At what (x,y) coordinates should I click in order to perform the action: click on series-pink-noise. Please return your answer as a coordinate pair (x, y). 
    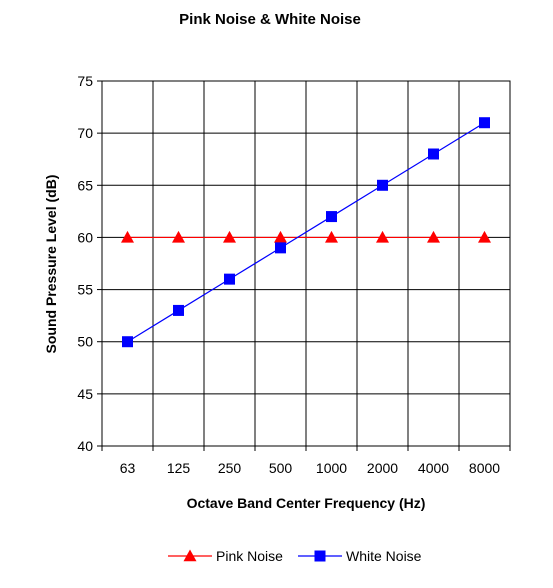
    Looking at the image, I should click on (306, 236).